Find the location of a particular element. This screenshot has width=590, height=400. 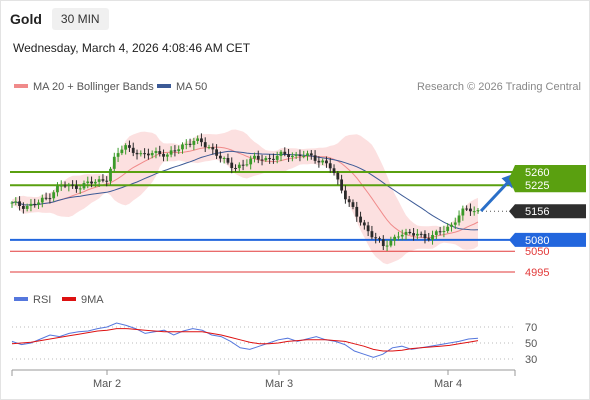

timeframe-badge: 30 MIN is located at coordinates (80, 19).